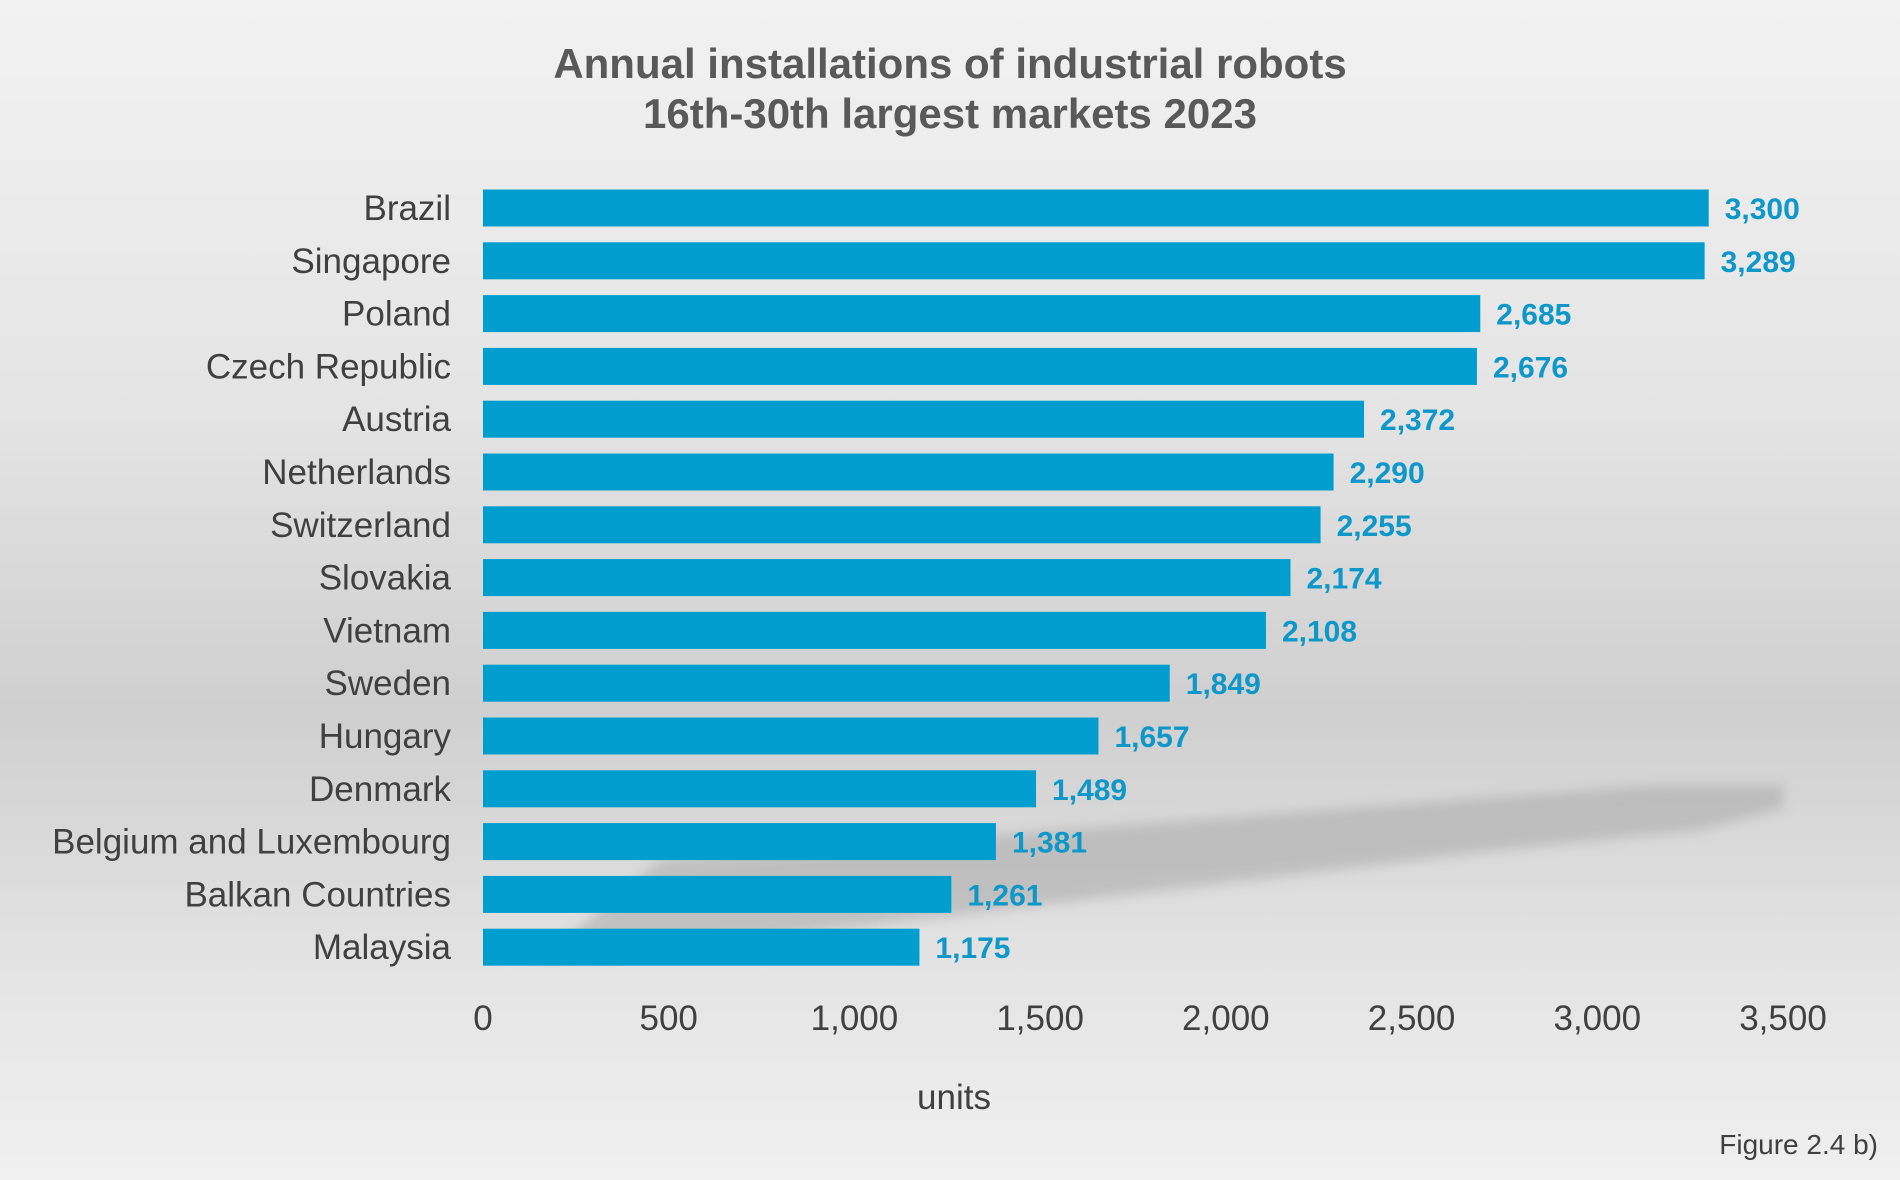 The width and height of the screenshot is (1900, 1180). Describe the element at coordinates (1161, 872) in the screenshot. I see `decorative-shadow` at that location.